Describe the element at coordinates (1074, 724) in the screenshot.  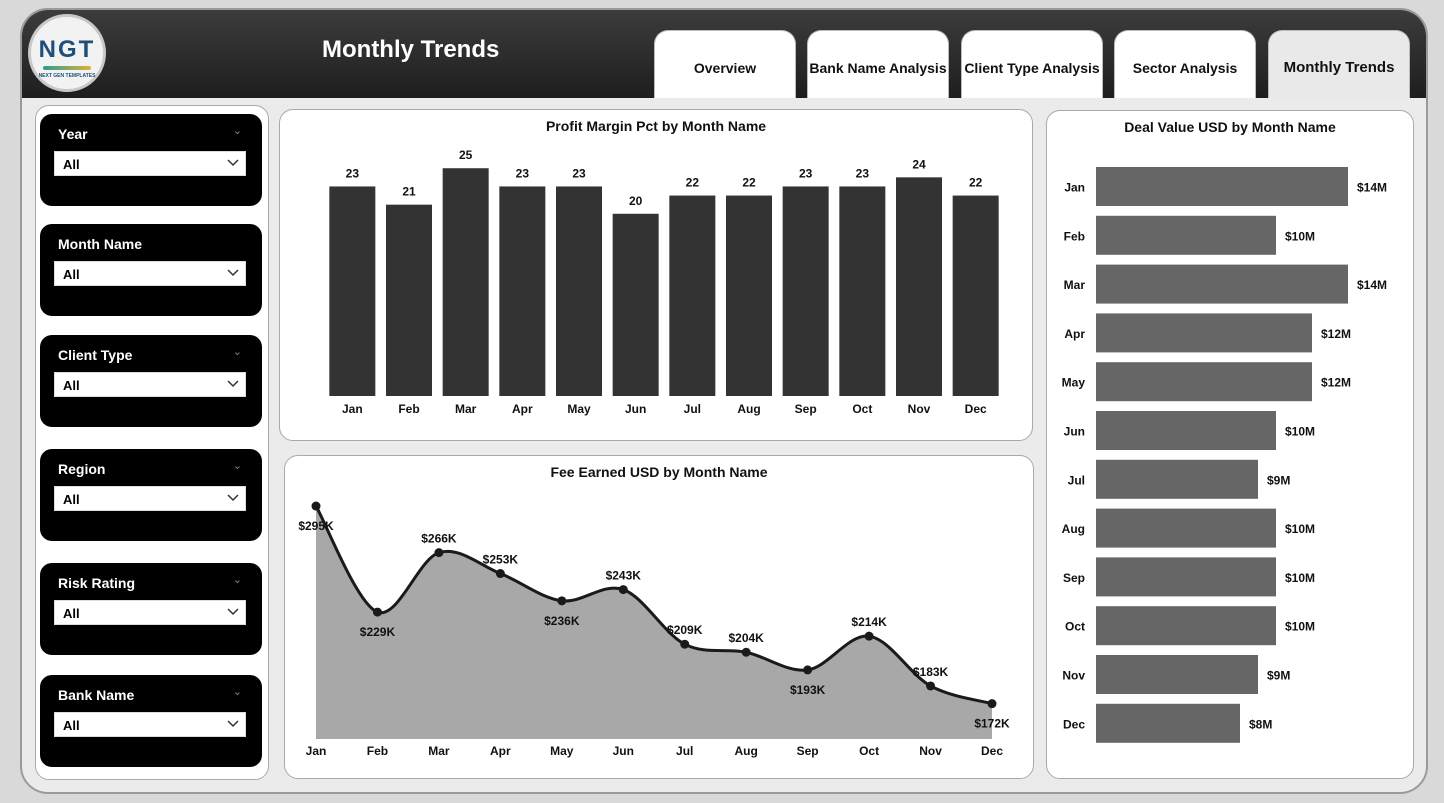
I see `y-tick-label: Dec` at that location.